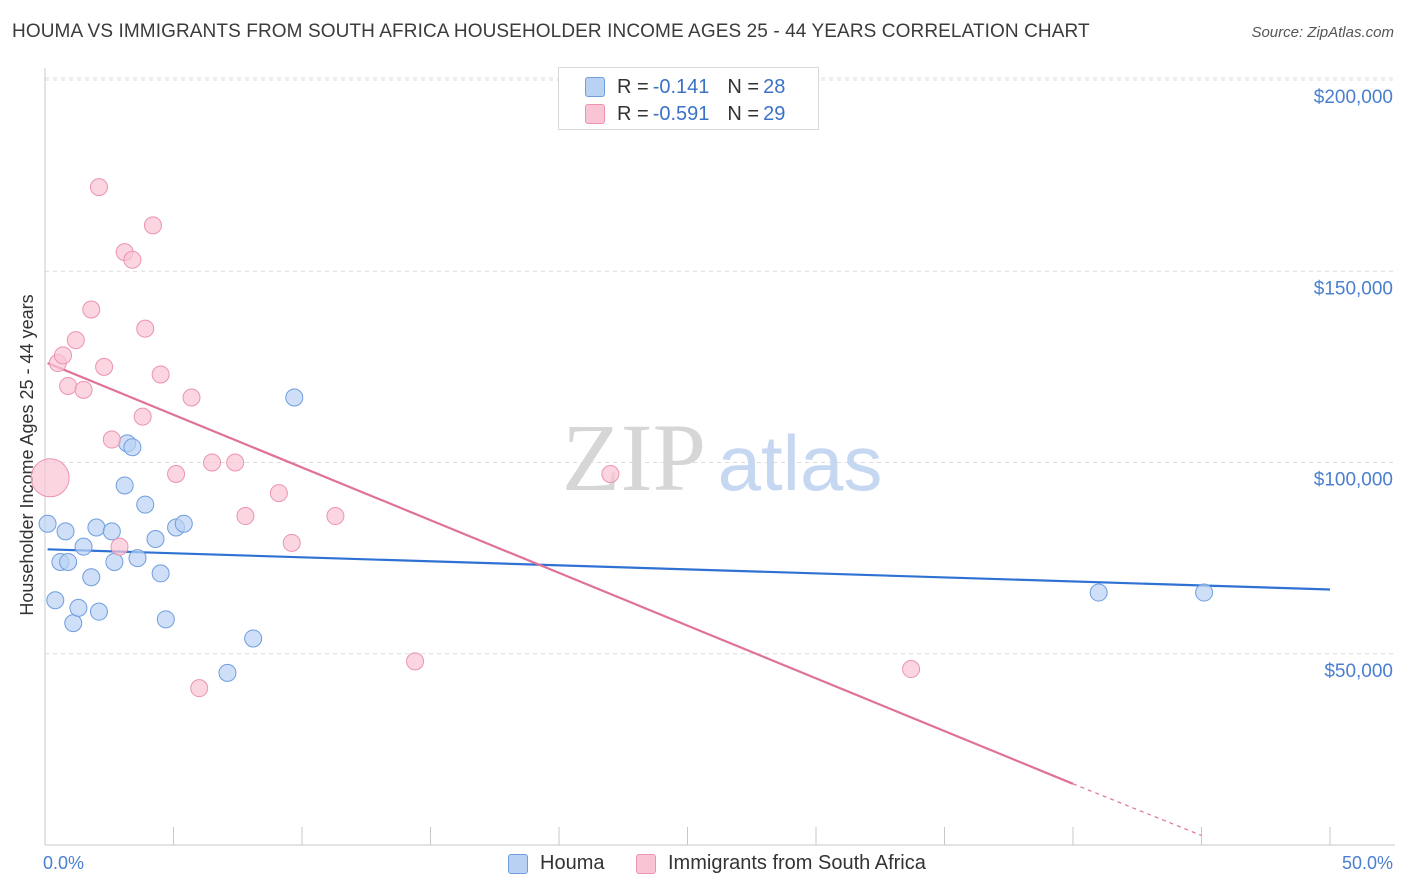  Describe the element at coordinates (595, 87) in the screenshot. I see `houma-swatch` at that location.